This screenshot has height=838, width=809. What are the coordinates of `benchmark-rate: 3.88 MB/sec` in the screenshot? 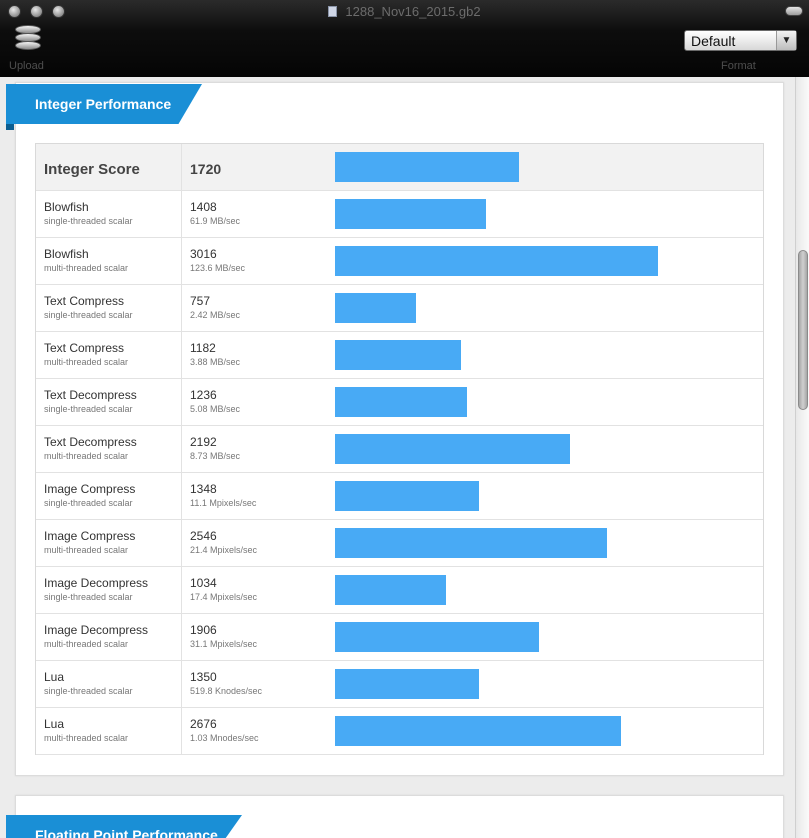 It's located at (215, 362).